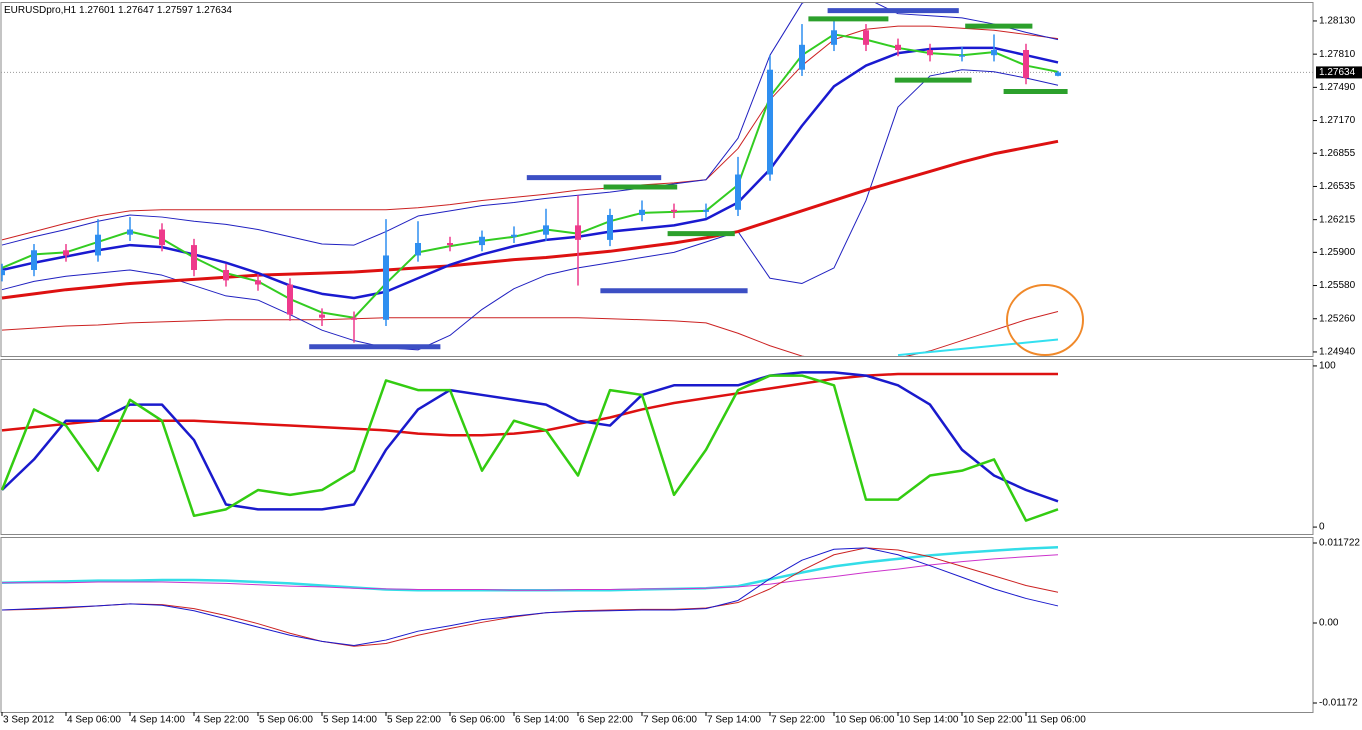 Image resolution: width=1362 pixels, height=730 pixels. Describe the element at coordinates (136, 10) in the screenshot. I see `last-high: 1.27647` at that location.